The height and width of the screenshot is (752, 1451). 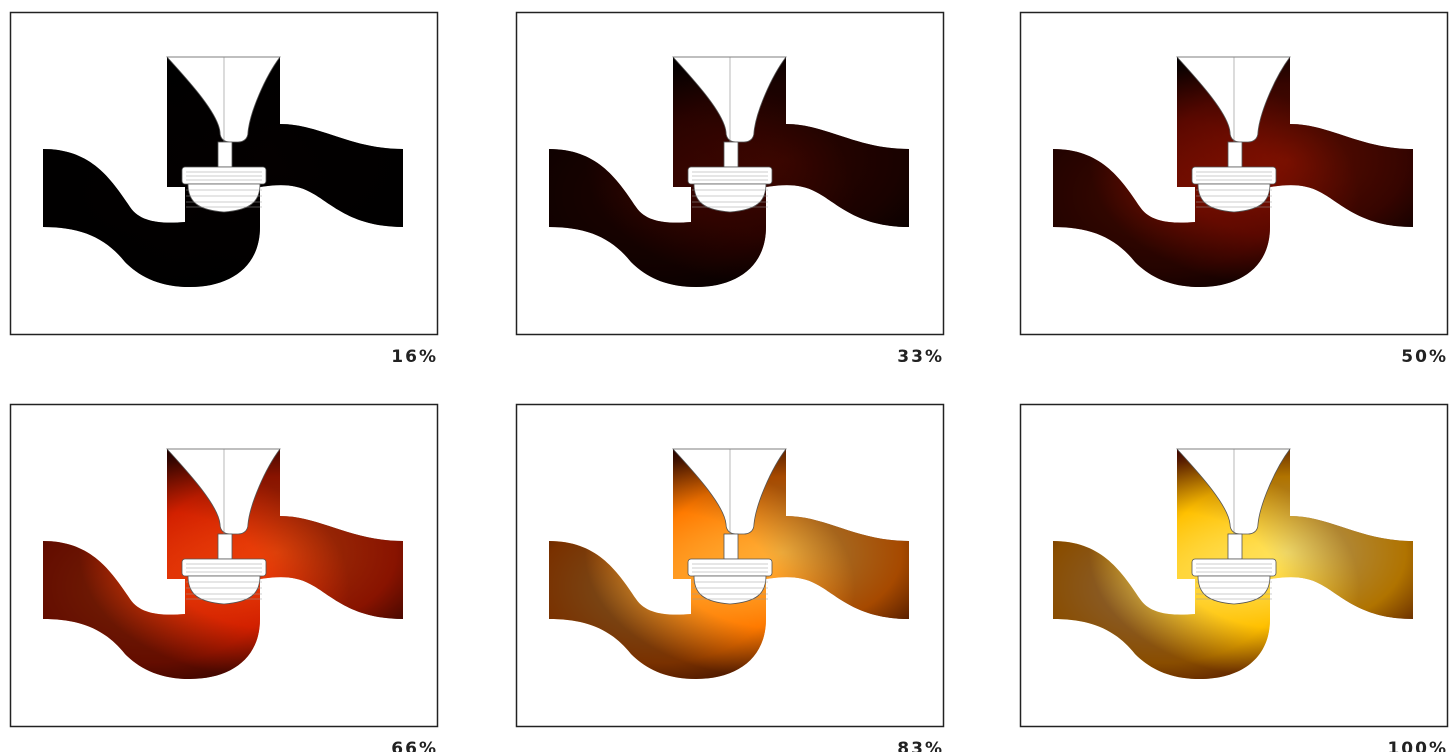 I want to click on panel: 66%, so click(x=224, y=577).